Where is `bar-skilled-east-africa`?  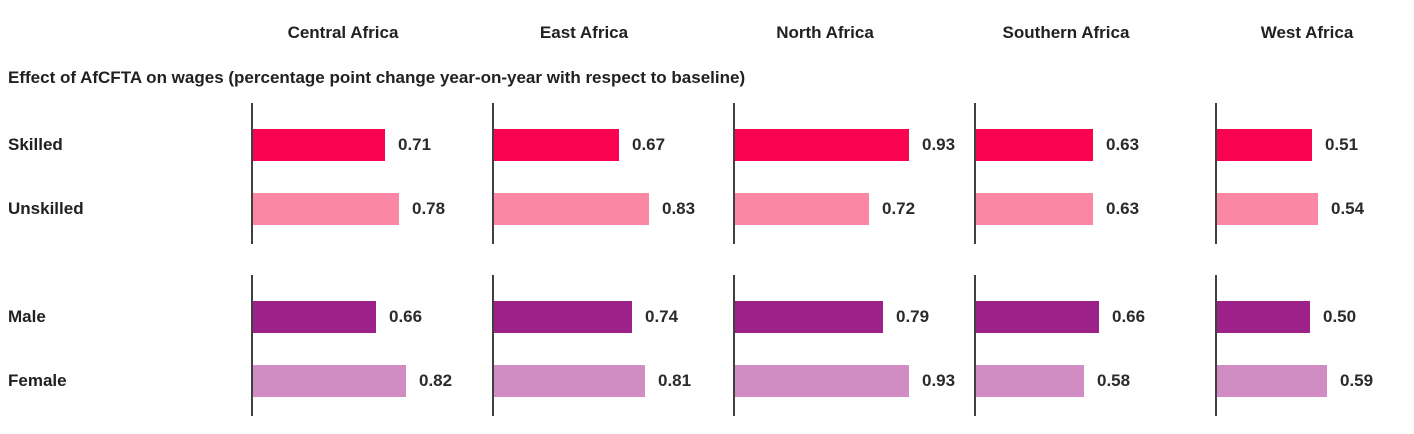
bar-skilled-east-africa is located at coordinates (556, 145).